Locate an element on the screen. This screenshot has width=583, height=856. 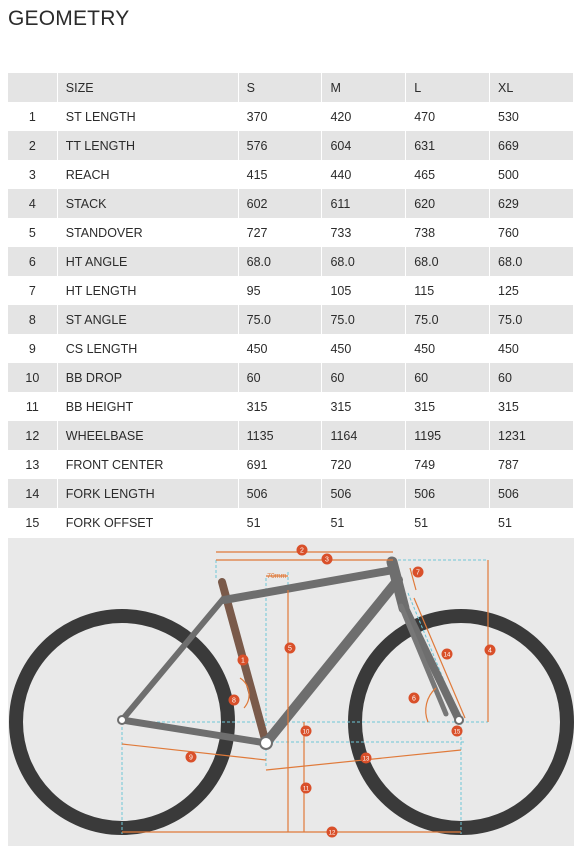
row-number: 15 is located at coordinates (33, 522).